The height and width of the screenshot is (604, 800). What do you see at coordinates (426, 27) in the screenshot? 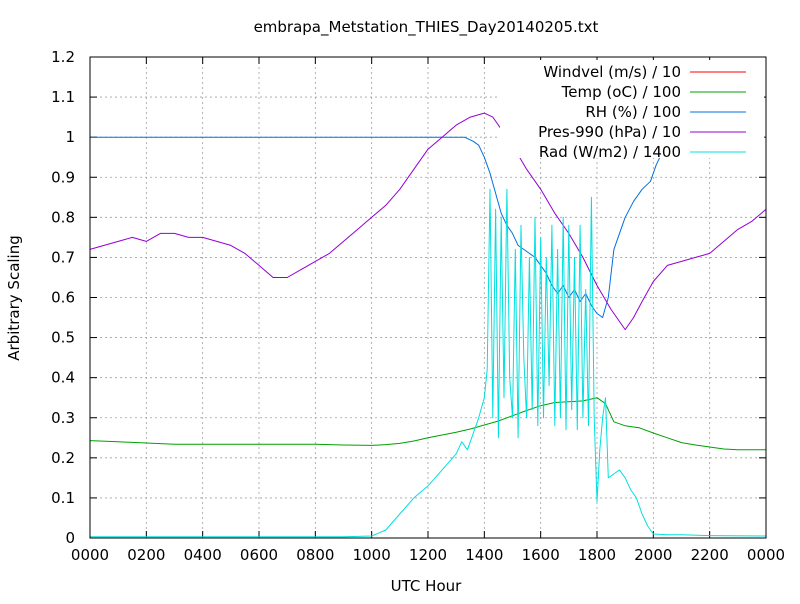
I see `chart-title: embrapa_Metstation_THIES_Day20140205.txt` at bounding box center [426, 27].